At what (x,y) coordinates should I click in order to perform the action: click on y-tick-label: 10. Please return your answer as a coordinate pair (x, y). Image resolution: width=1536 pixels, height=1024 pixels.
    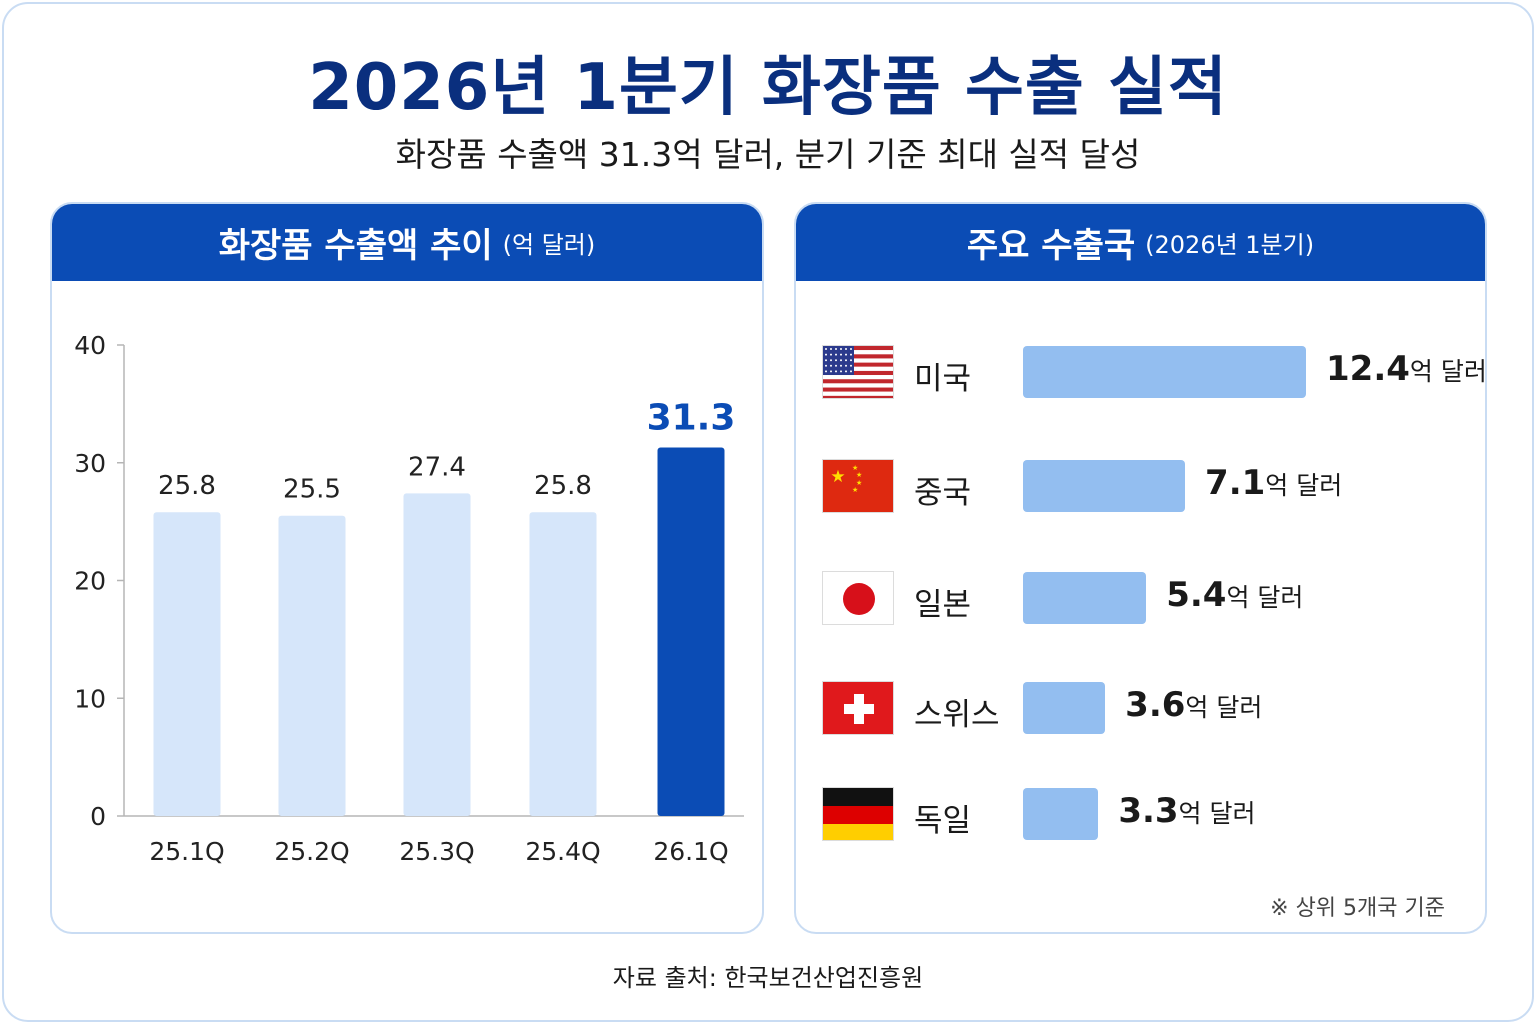
    Looking at the image, I should click on (90, 698).